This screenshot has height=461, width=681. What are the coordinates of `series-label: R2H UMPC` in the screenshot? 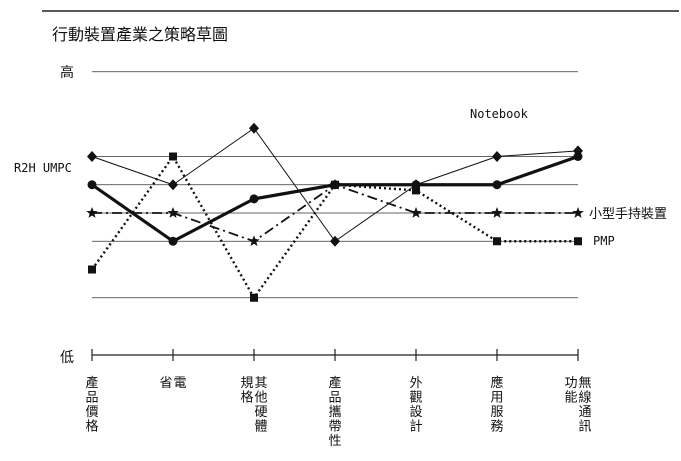 It's located at (43, 168).